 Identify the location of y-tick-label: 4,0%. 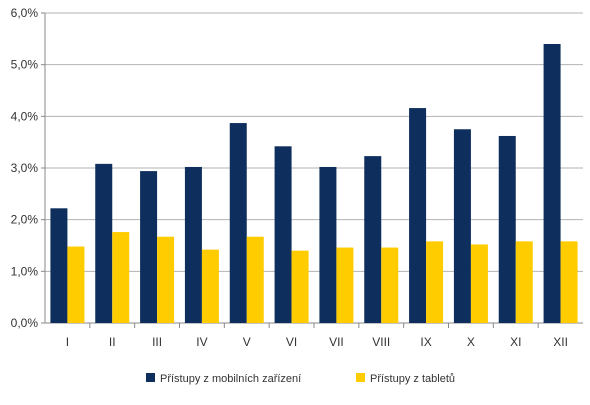
(25, 116).